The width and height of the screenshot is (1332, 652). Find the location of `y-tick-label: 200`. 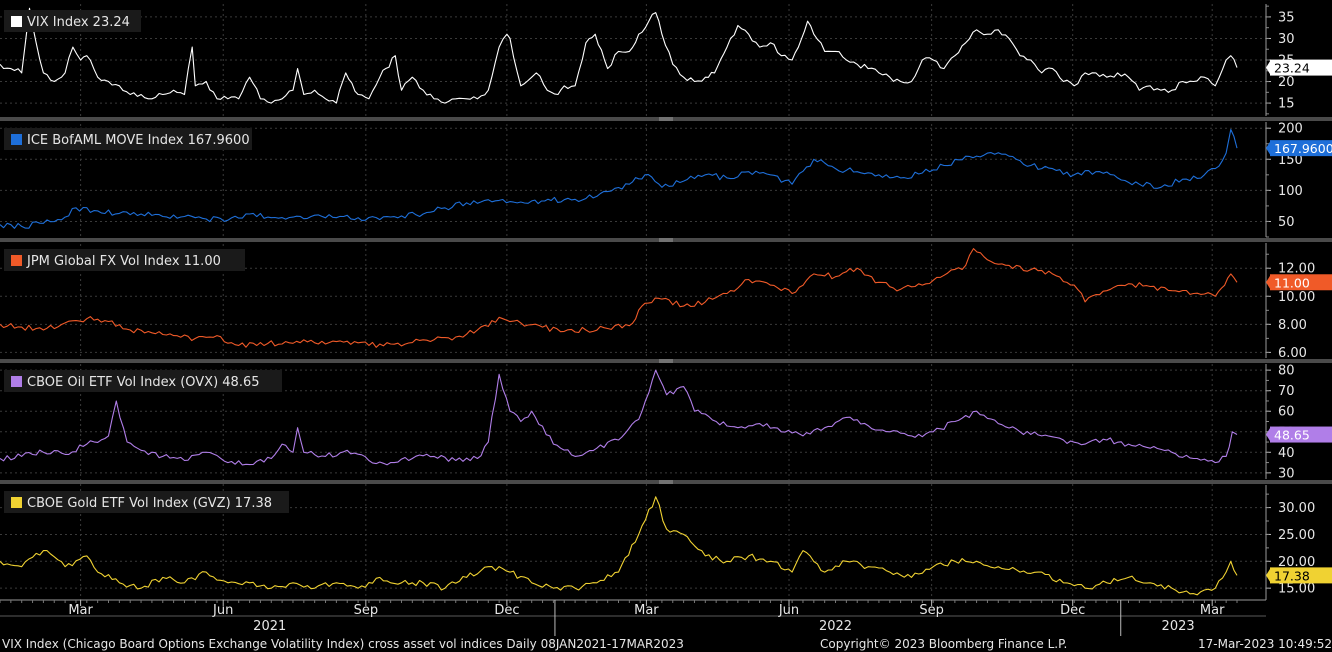

y-tick-label: 200 is located at coordinates (1290, 129).